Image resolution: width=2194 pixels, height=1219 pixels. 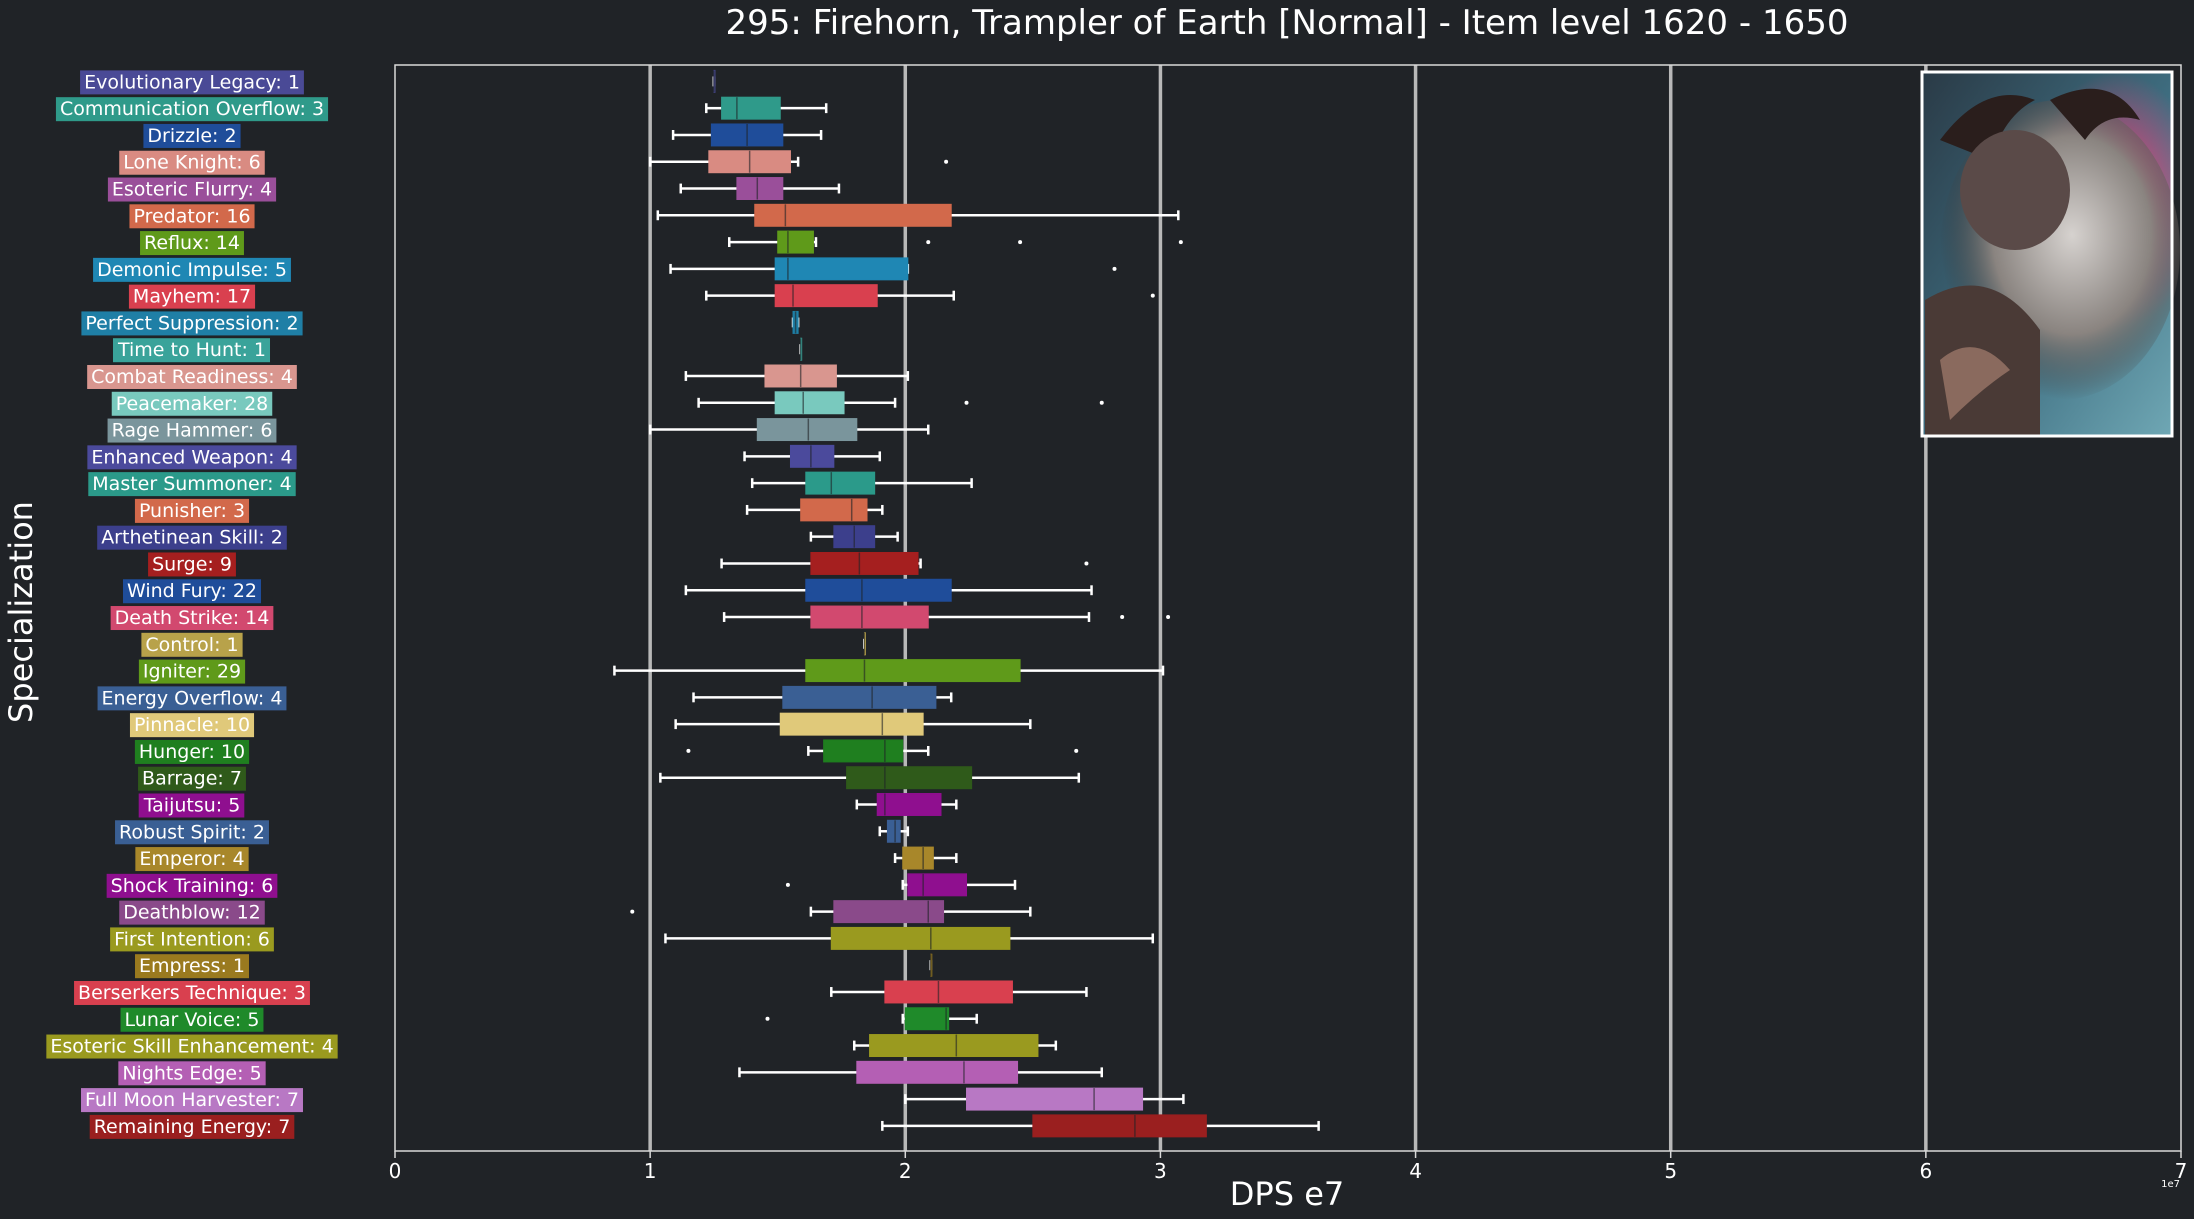 I want to click on y-tick-label: Lone Knight: 6, so click(x=192, y=163).